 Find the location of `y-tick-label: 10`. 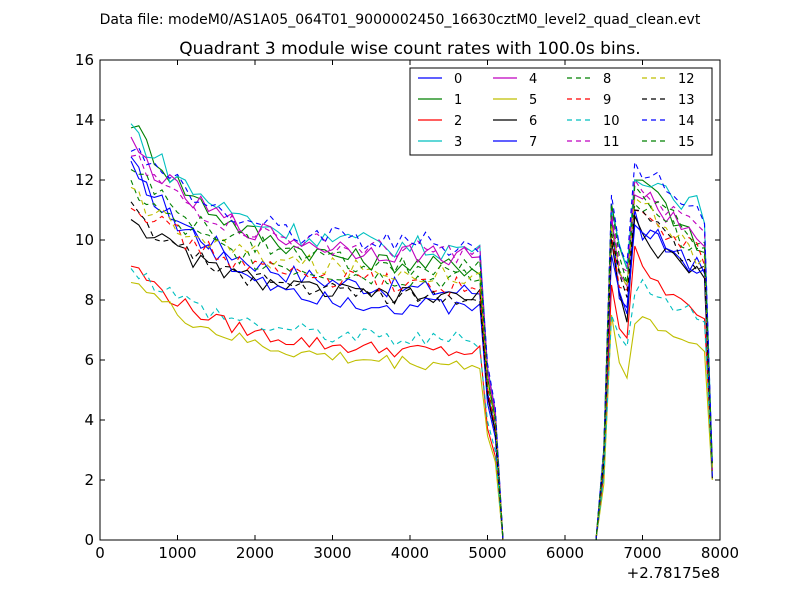

y-tick-label: 10 is located at coordinates (84, 240).